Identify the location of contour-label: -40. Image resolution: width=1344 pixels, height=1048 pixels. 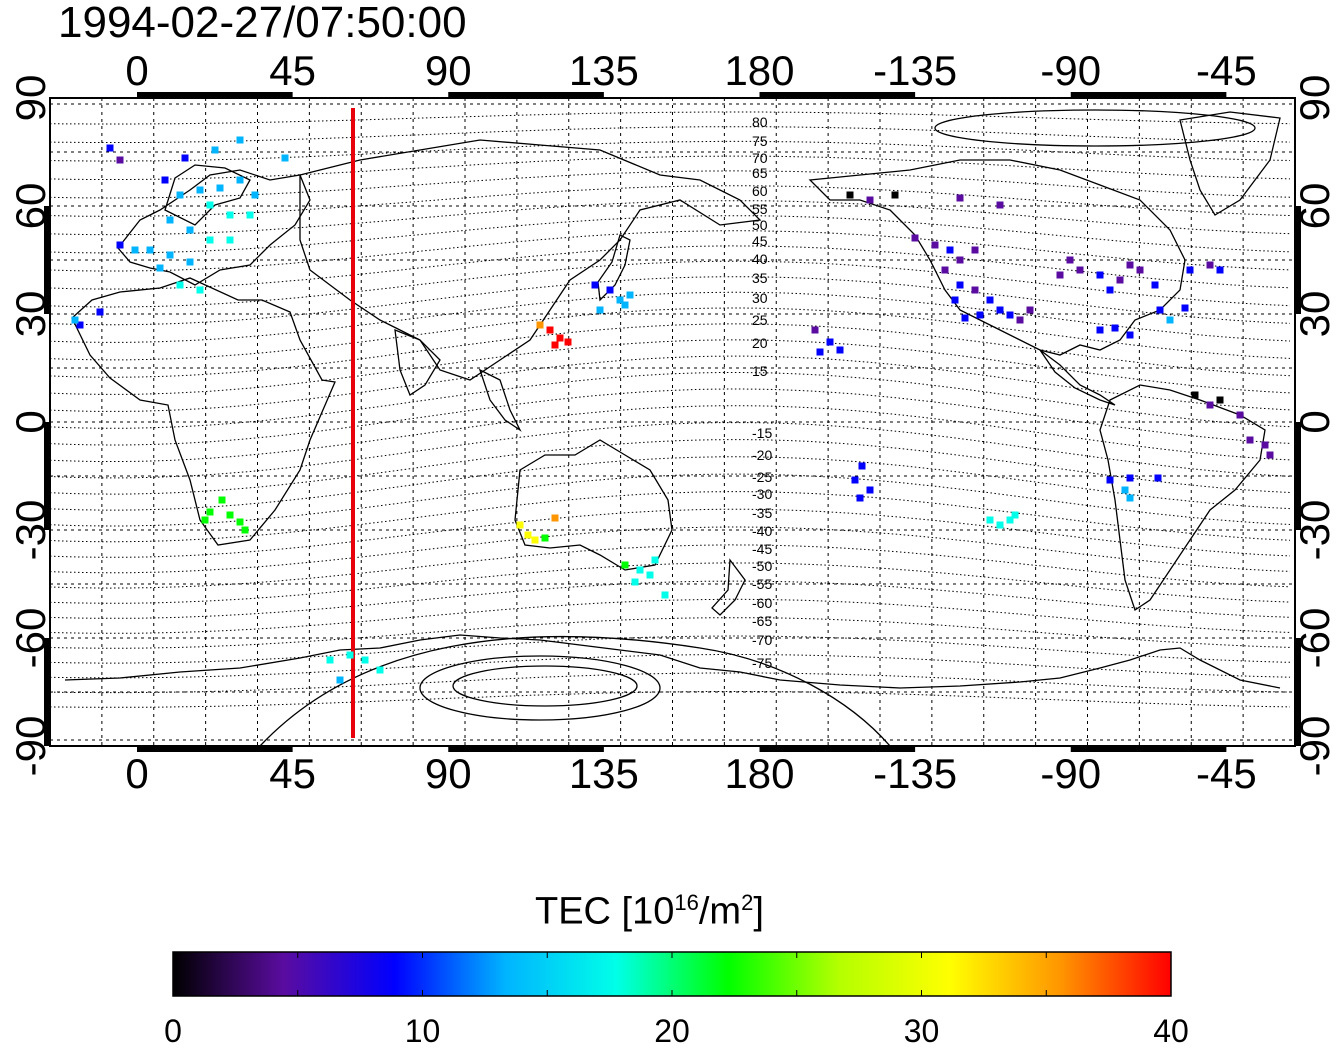
(762, 531).